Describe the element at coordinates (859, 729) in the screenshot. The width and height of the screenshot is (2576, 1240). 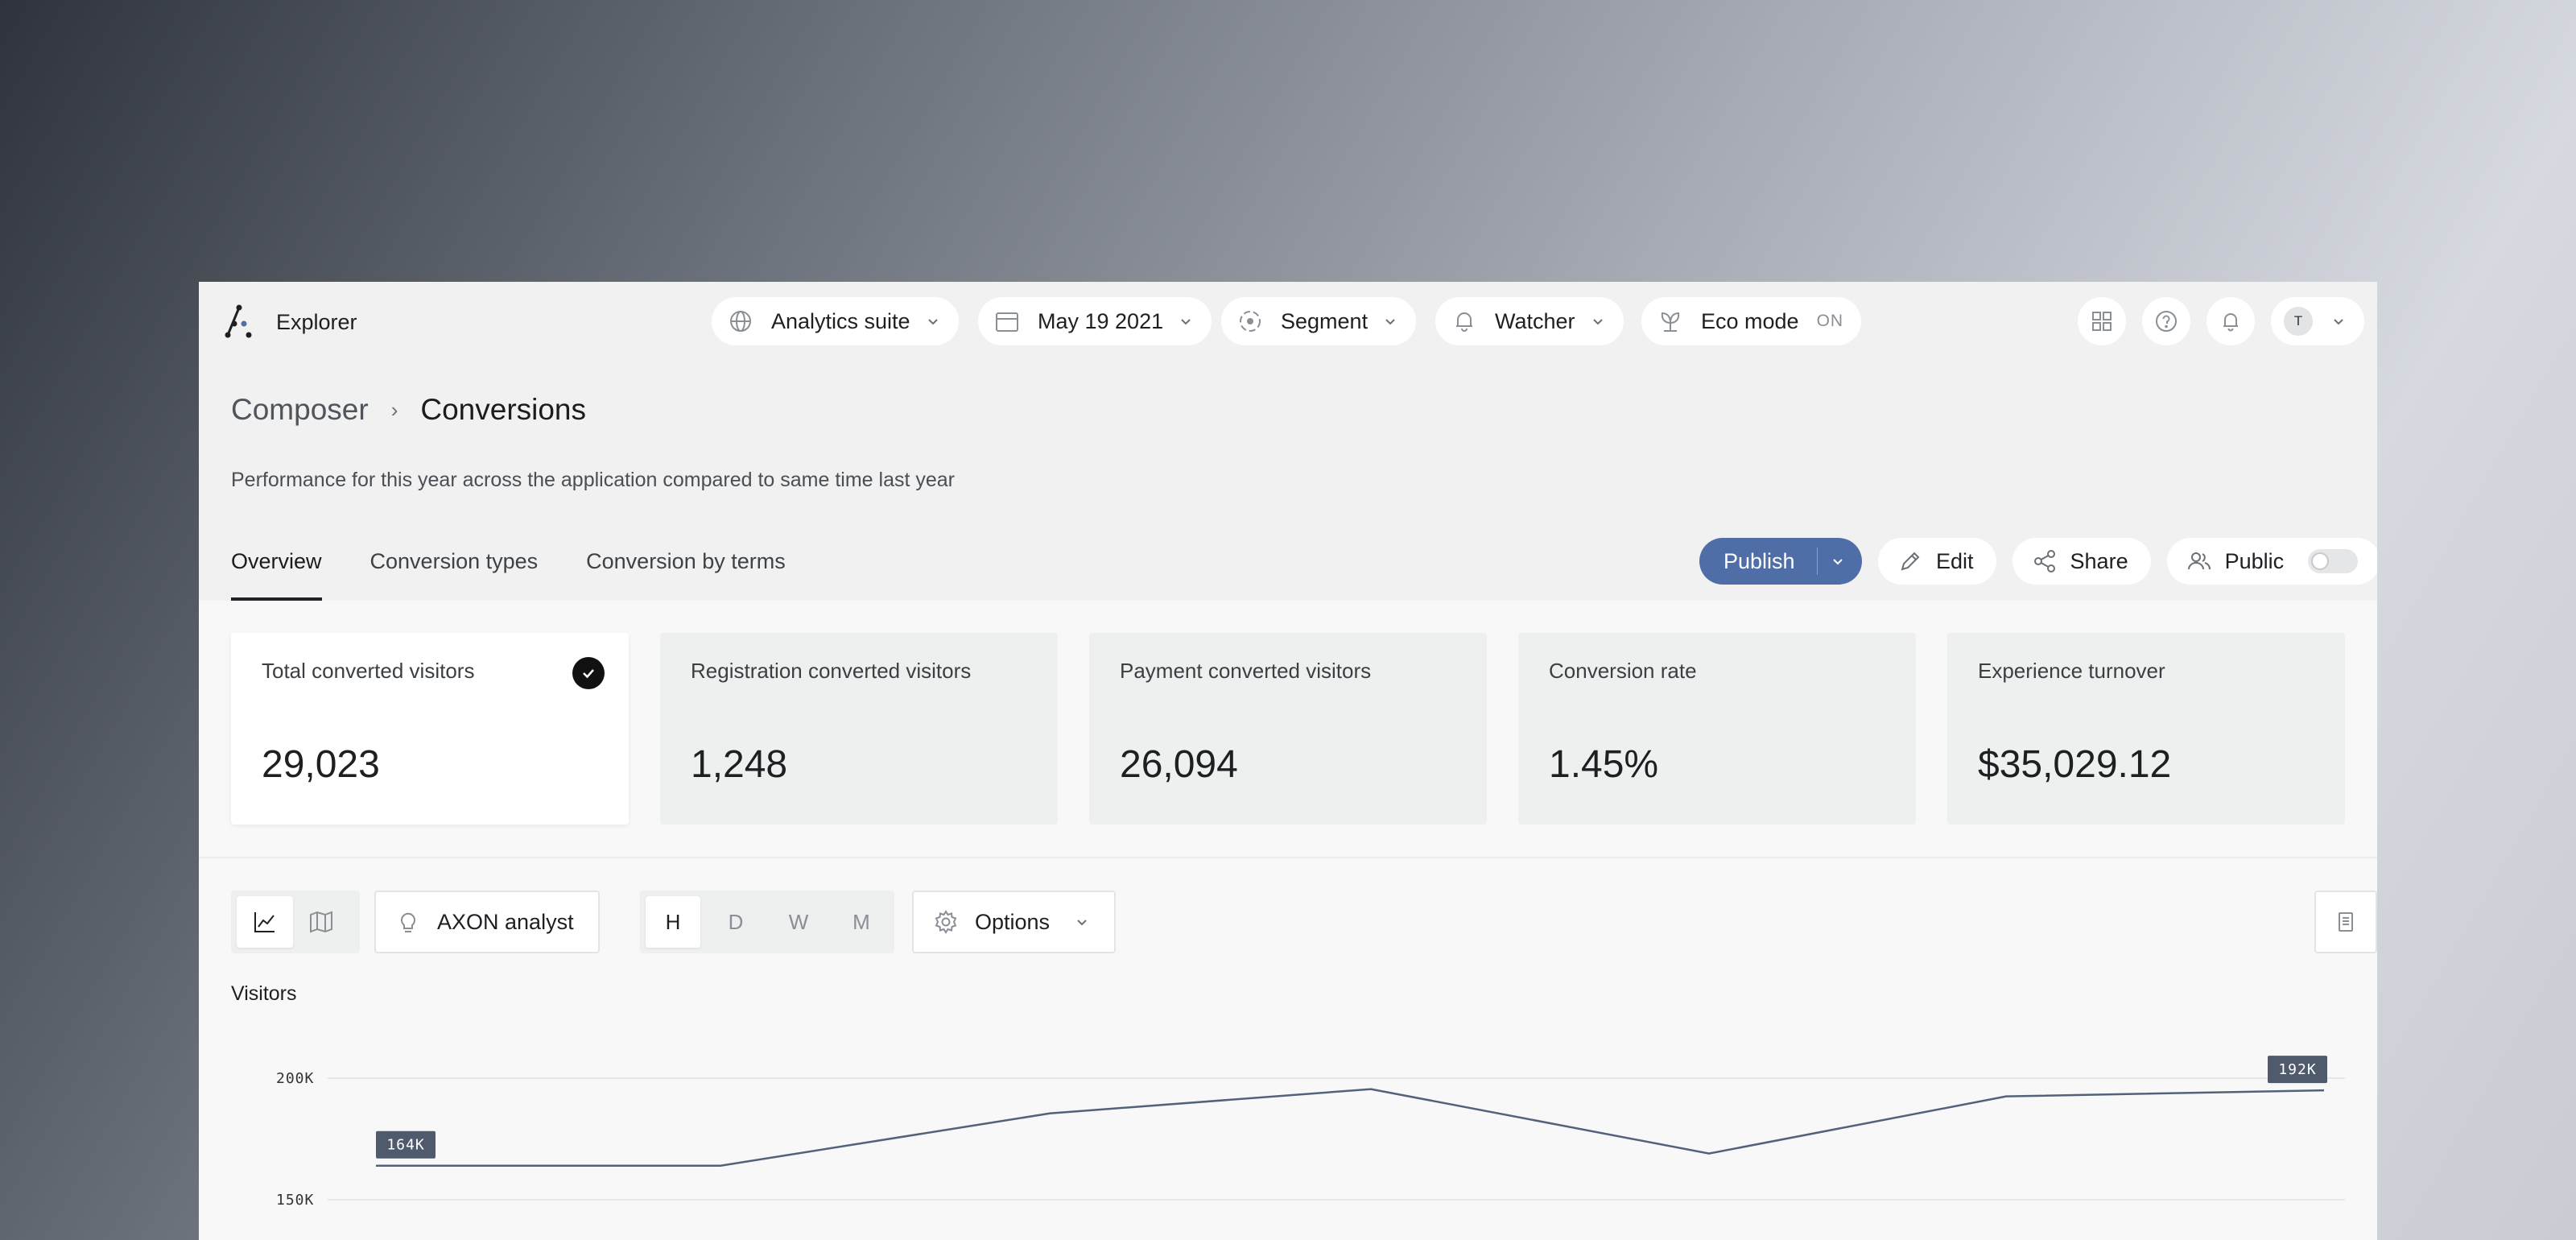
I see `stat-card-registration: Registration converted visitors 1,248` at that location.